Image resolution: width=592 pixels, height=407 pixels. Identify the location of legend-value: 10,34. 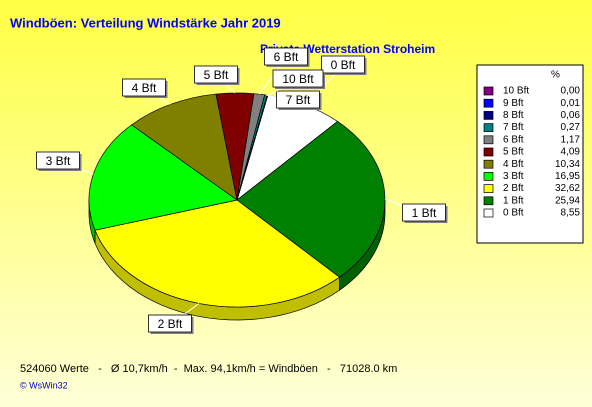
(567, 164).